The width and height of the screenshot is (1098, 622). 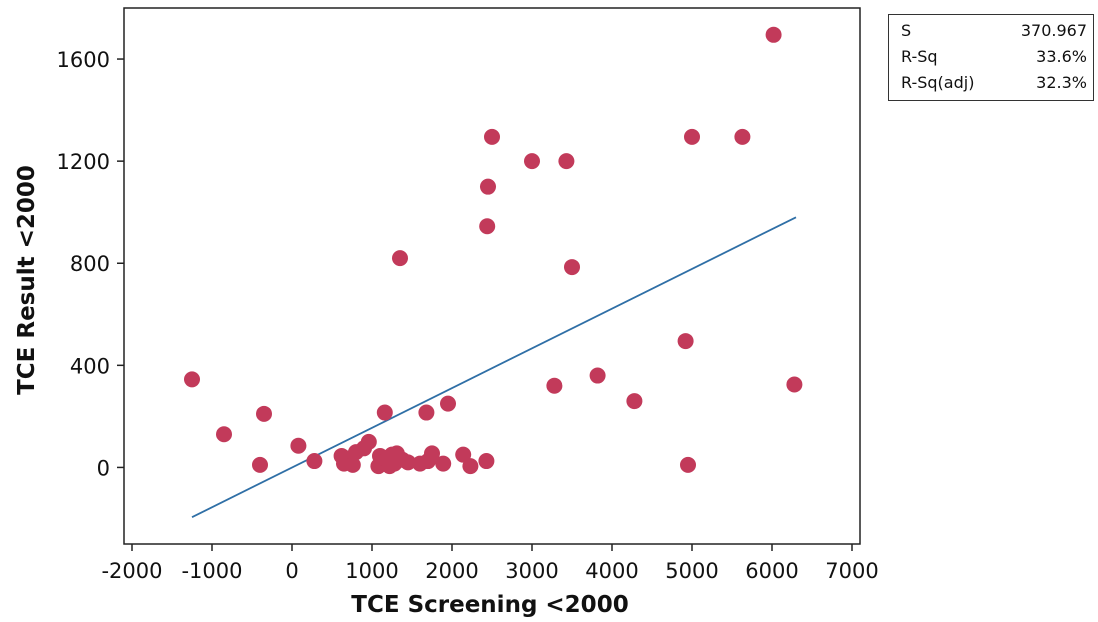 I want to click on x-axis-label: TCE Screening <2000, so click(x=489, y=605).